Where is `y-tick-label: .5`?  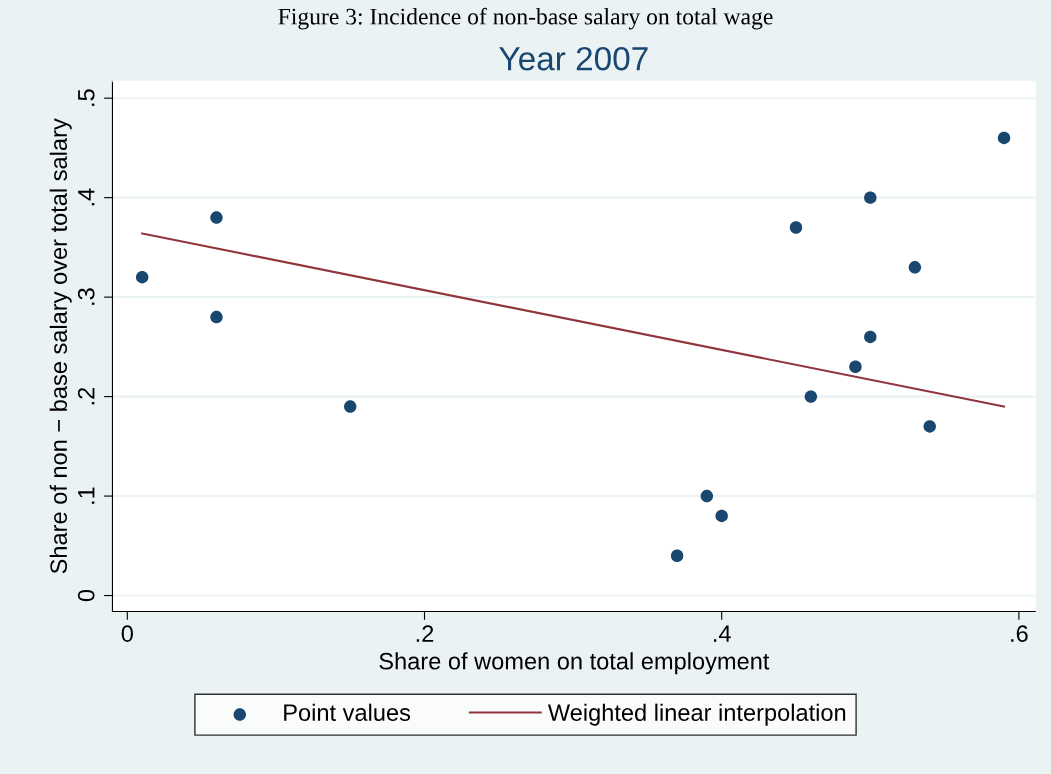
y-tick-label: .5 is located at coordinates (86, 97).